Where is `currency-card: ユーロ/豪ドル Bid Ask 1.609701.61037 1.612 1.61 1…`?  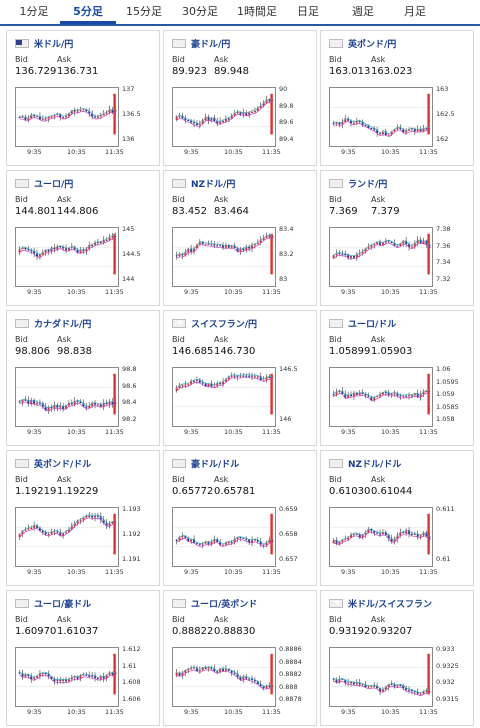
currency-card: ユーロ/豪ドル Bid Ask 1.609701.61037 1.612 1.61 1… is located at coordinates (83, 658).